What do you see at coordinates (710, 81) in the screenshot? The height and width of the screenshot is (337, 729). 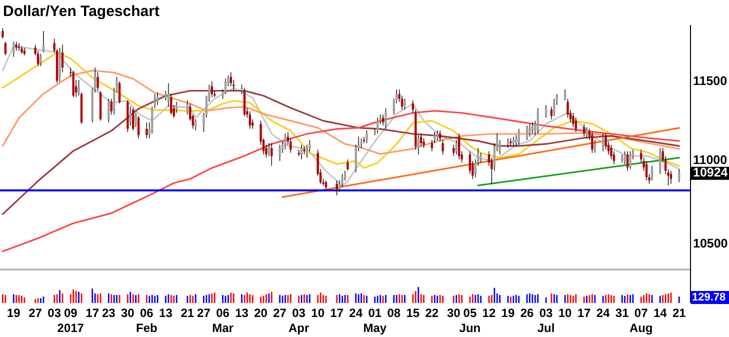 I see `y-tick-label: 11500` at bounding box center [710, 81].